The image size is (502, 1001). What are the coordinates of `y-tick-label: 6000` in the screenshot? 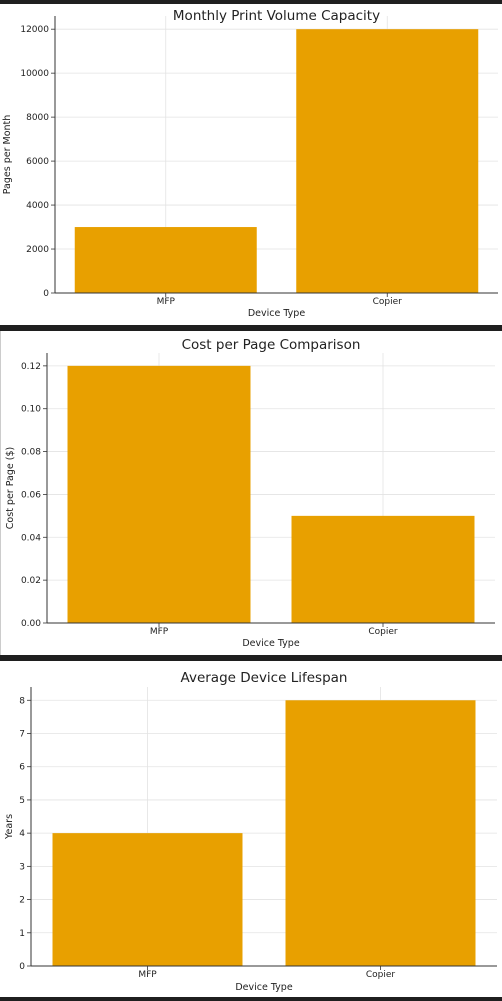 It's located at (37, 162).